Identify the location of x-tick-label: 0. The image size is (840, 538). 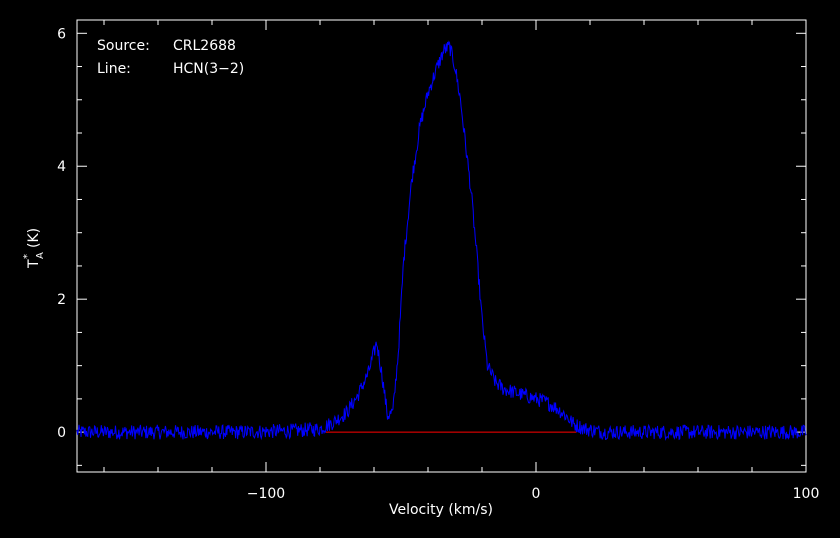
(536, 494).